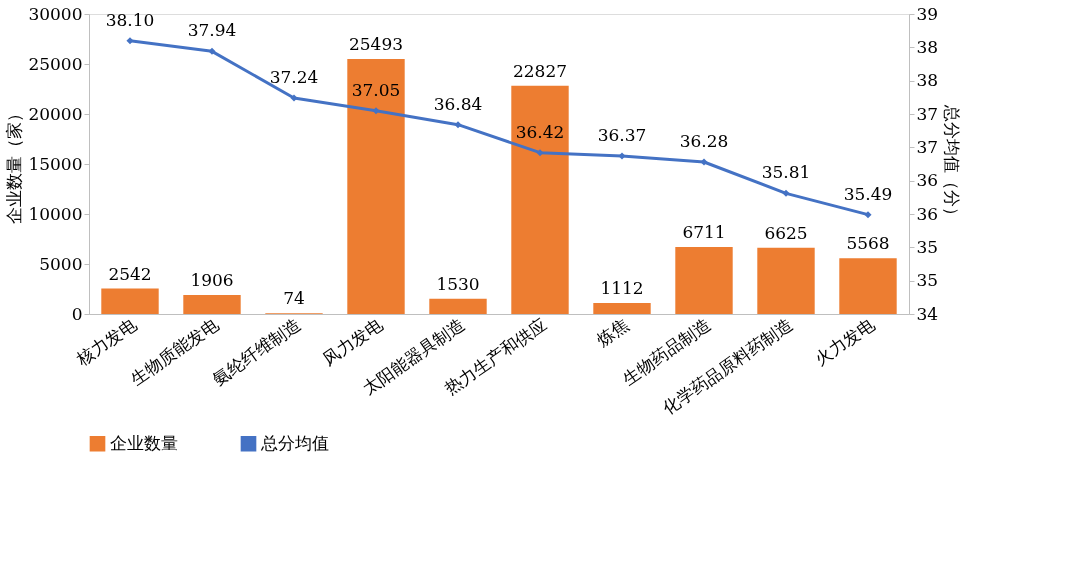  What do you see at coordinates (622, 287) in the screenshot?
I see `data-label: 1112` at bounding box center [622, 287].